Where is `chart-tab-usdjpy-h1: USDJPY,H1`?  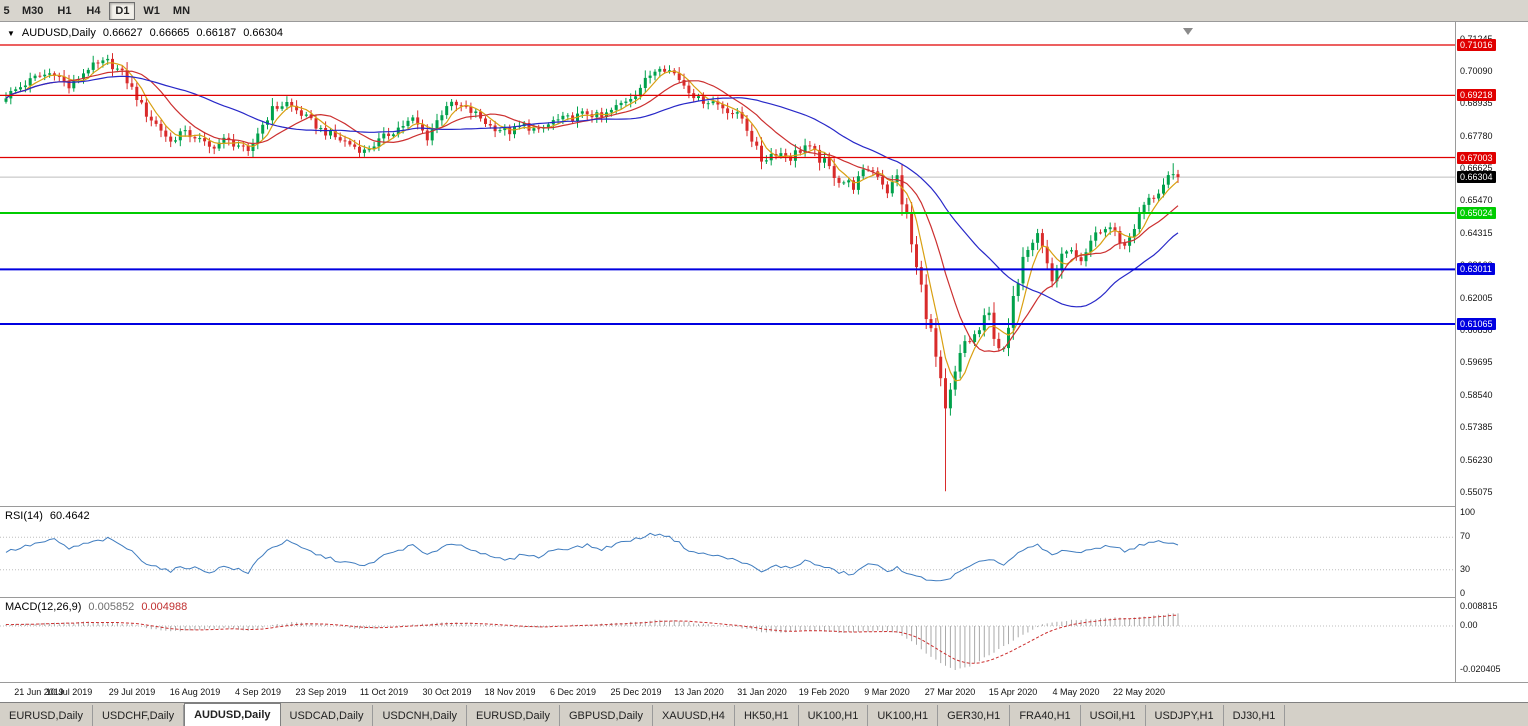 chart-tab-usdjpy-h1: USDJPY,H1 is located at coordinates (1184, 715).